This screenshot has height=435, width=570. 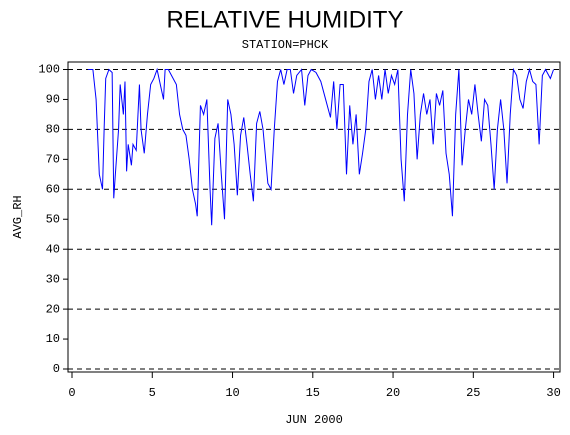 What do you see at coordinates (314, 420) in the screenshot?
I see `x-axis-label: JUN 2000` at bounding box center [314, 420].